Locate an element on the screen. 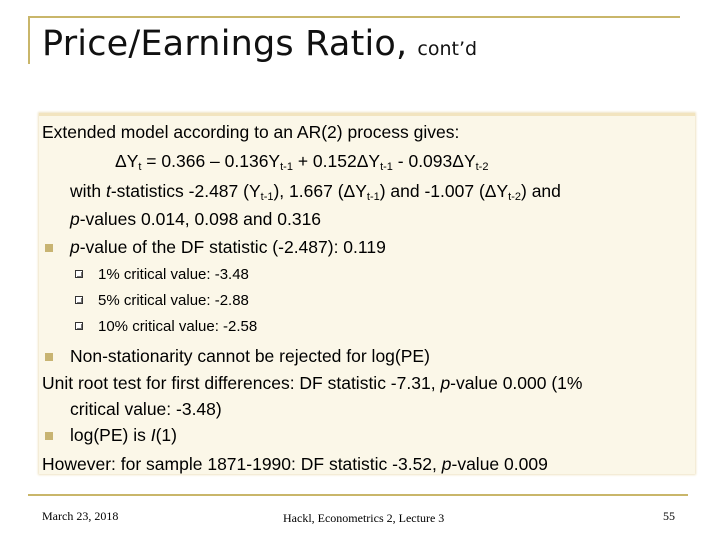  eq-sub-1: t-1 is located at coordinates (286, 167).